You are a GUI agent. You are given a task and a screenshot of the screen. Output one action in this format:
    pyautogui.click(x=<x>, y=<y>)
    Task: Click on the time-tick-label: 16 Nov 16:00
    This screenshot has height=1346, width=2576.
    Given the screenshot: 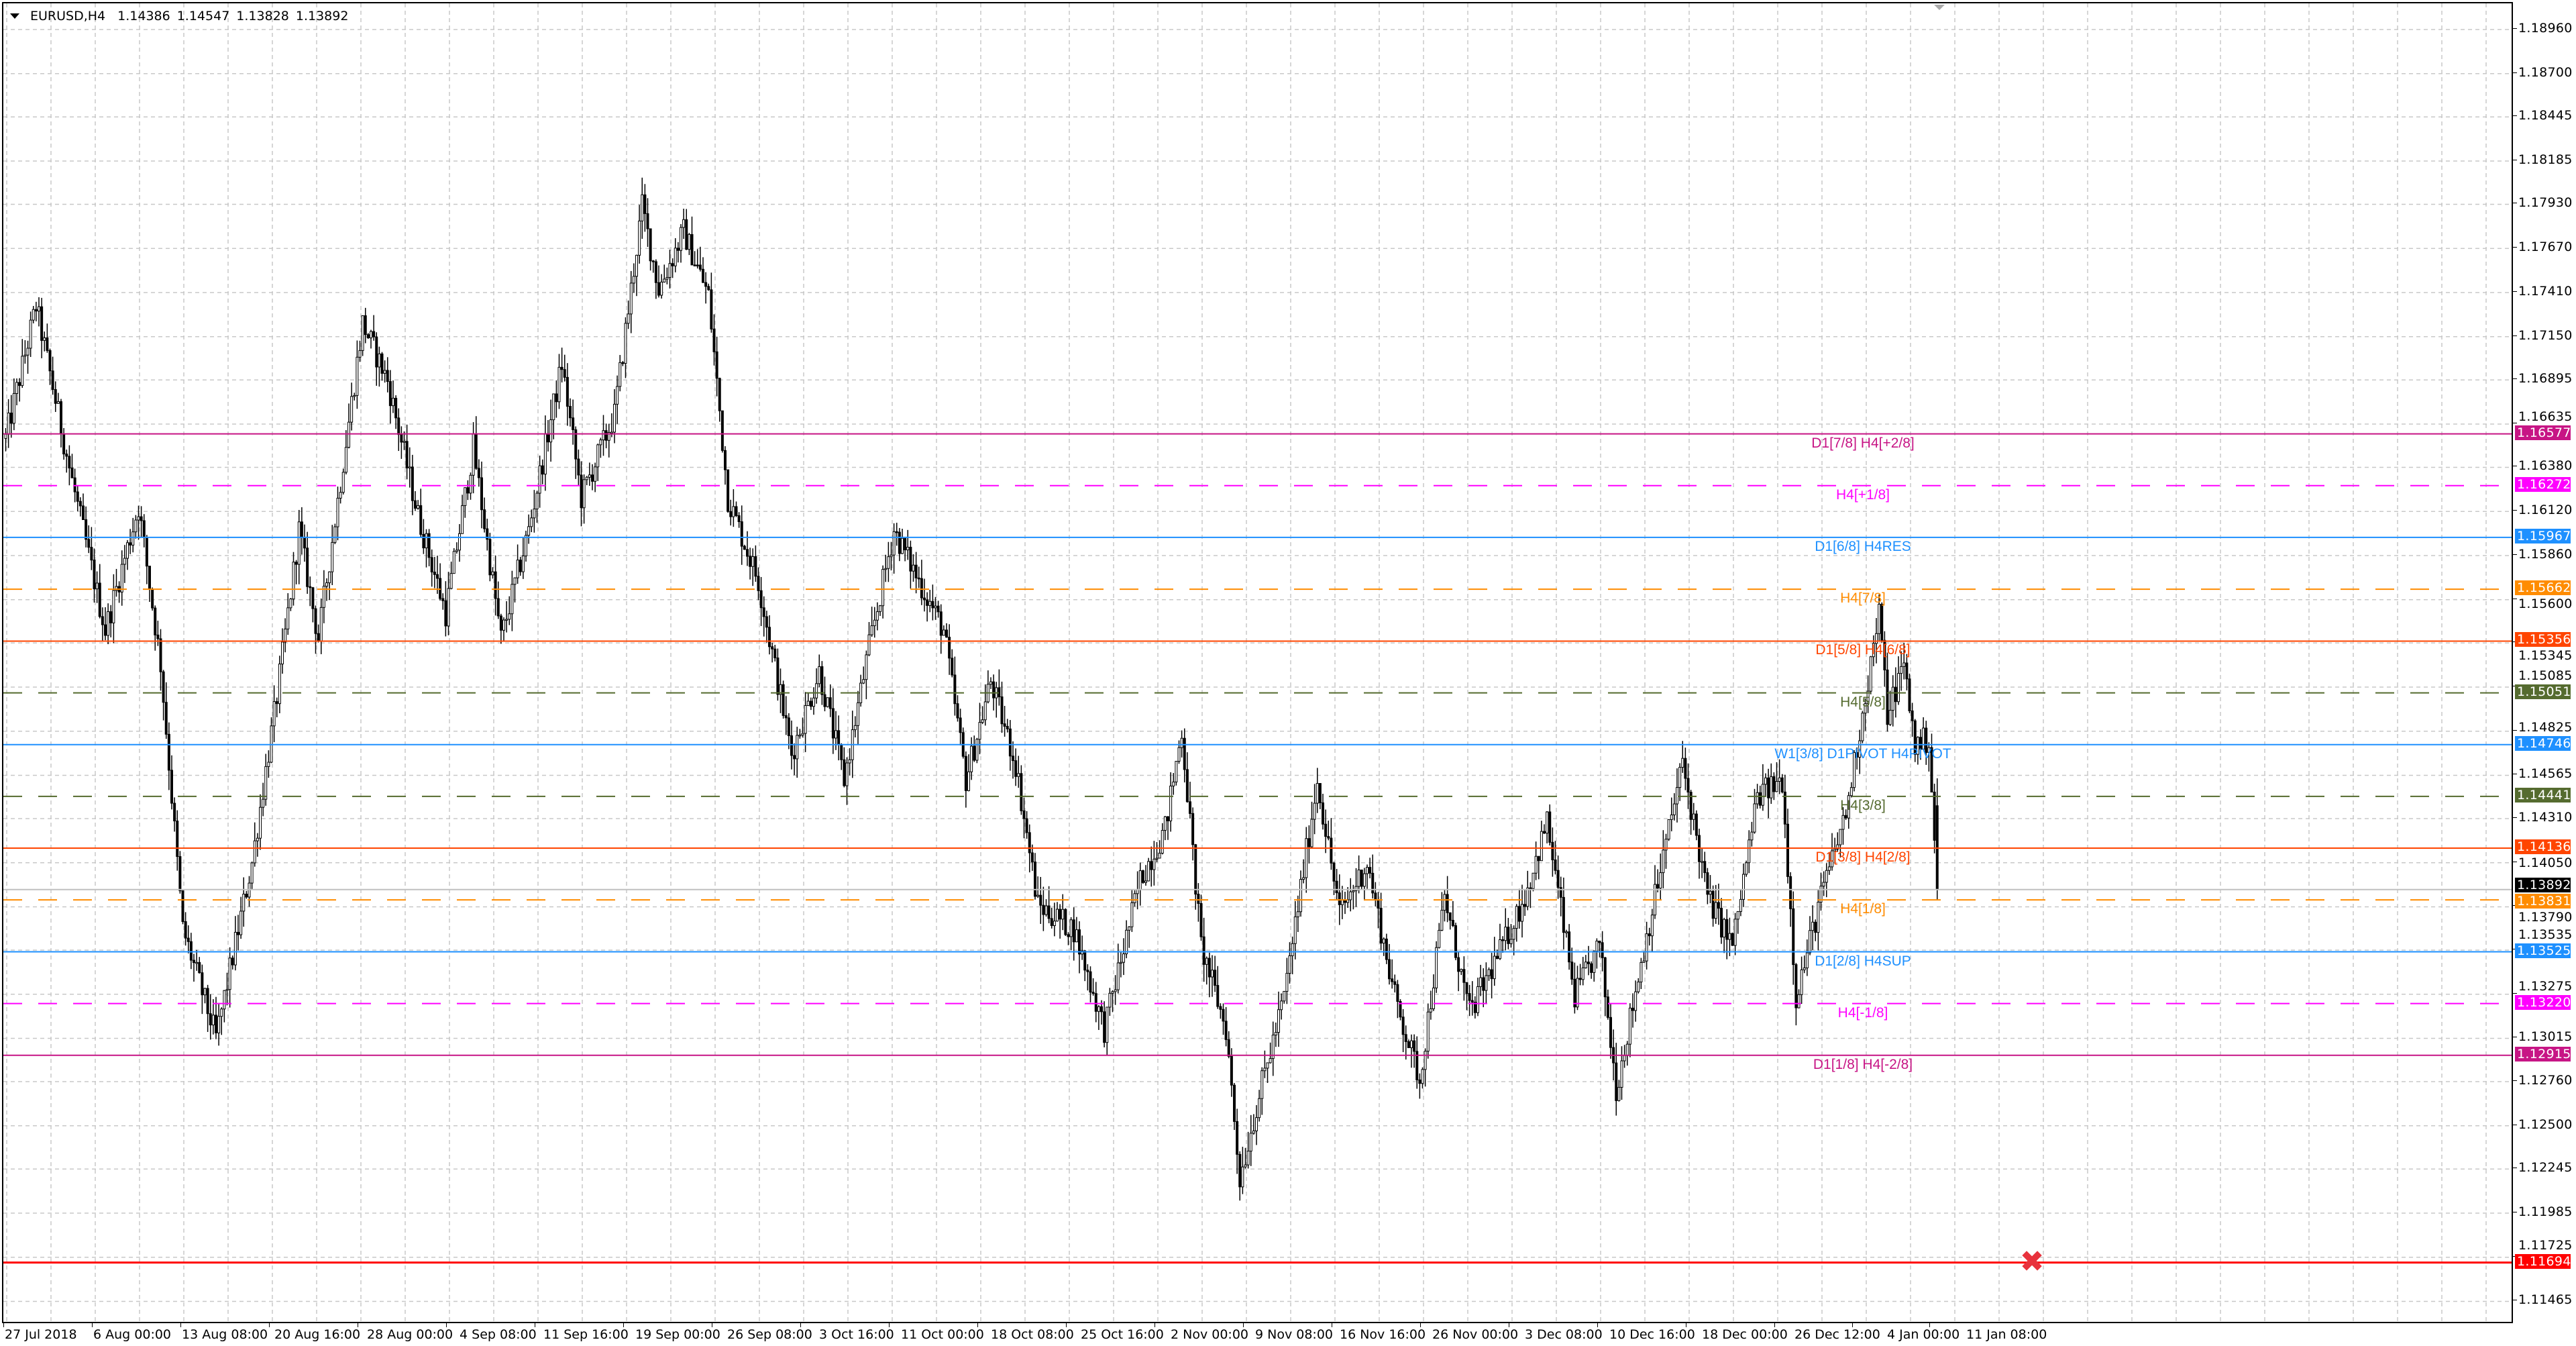 What is the action you would take?
    pyautogui.click(x=1383, y=1334)
    